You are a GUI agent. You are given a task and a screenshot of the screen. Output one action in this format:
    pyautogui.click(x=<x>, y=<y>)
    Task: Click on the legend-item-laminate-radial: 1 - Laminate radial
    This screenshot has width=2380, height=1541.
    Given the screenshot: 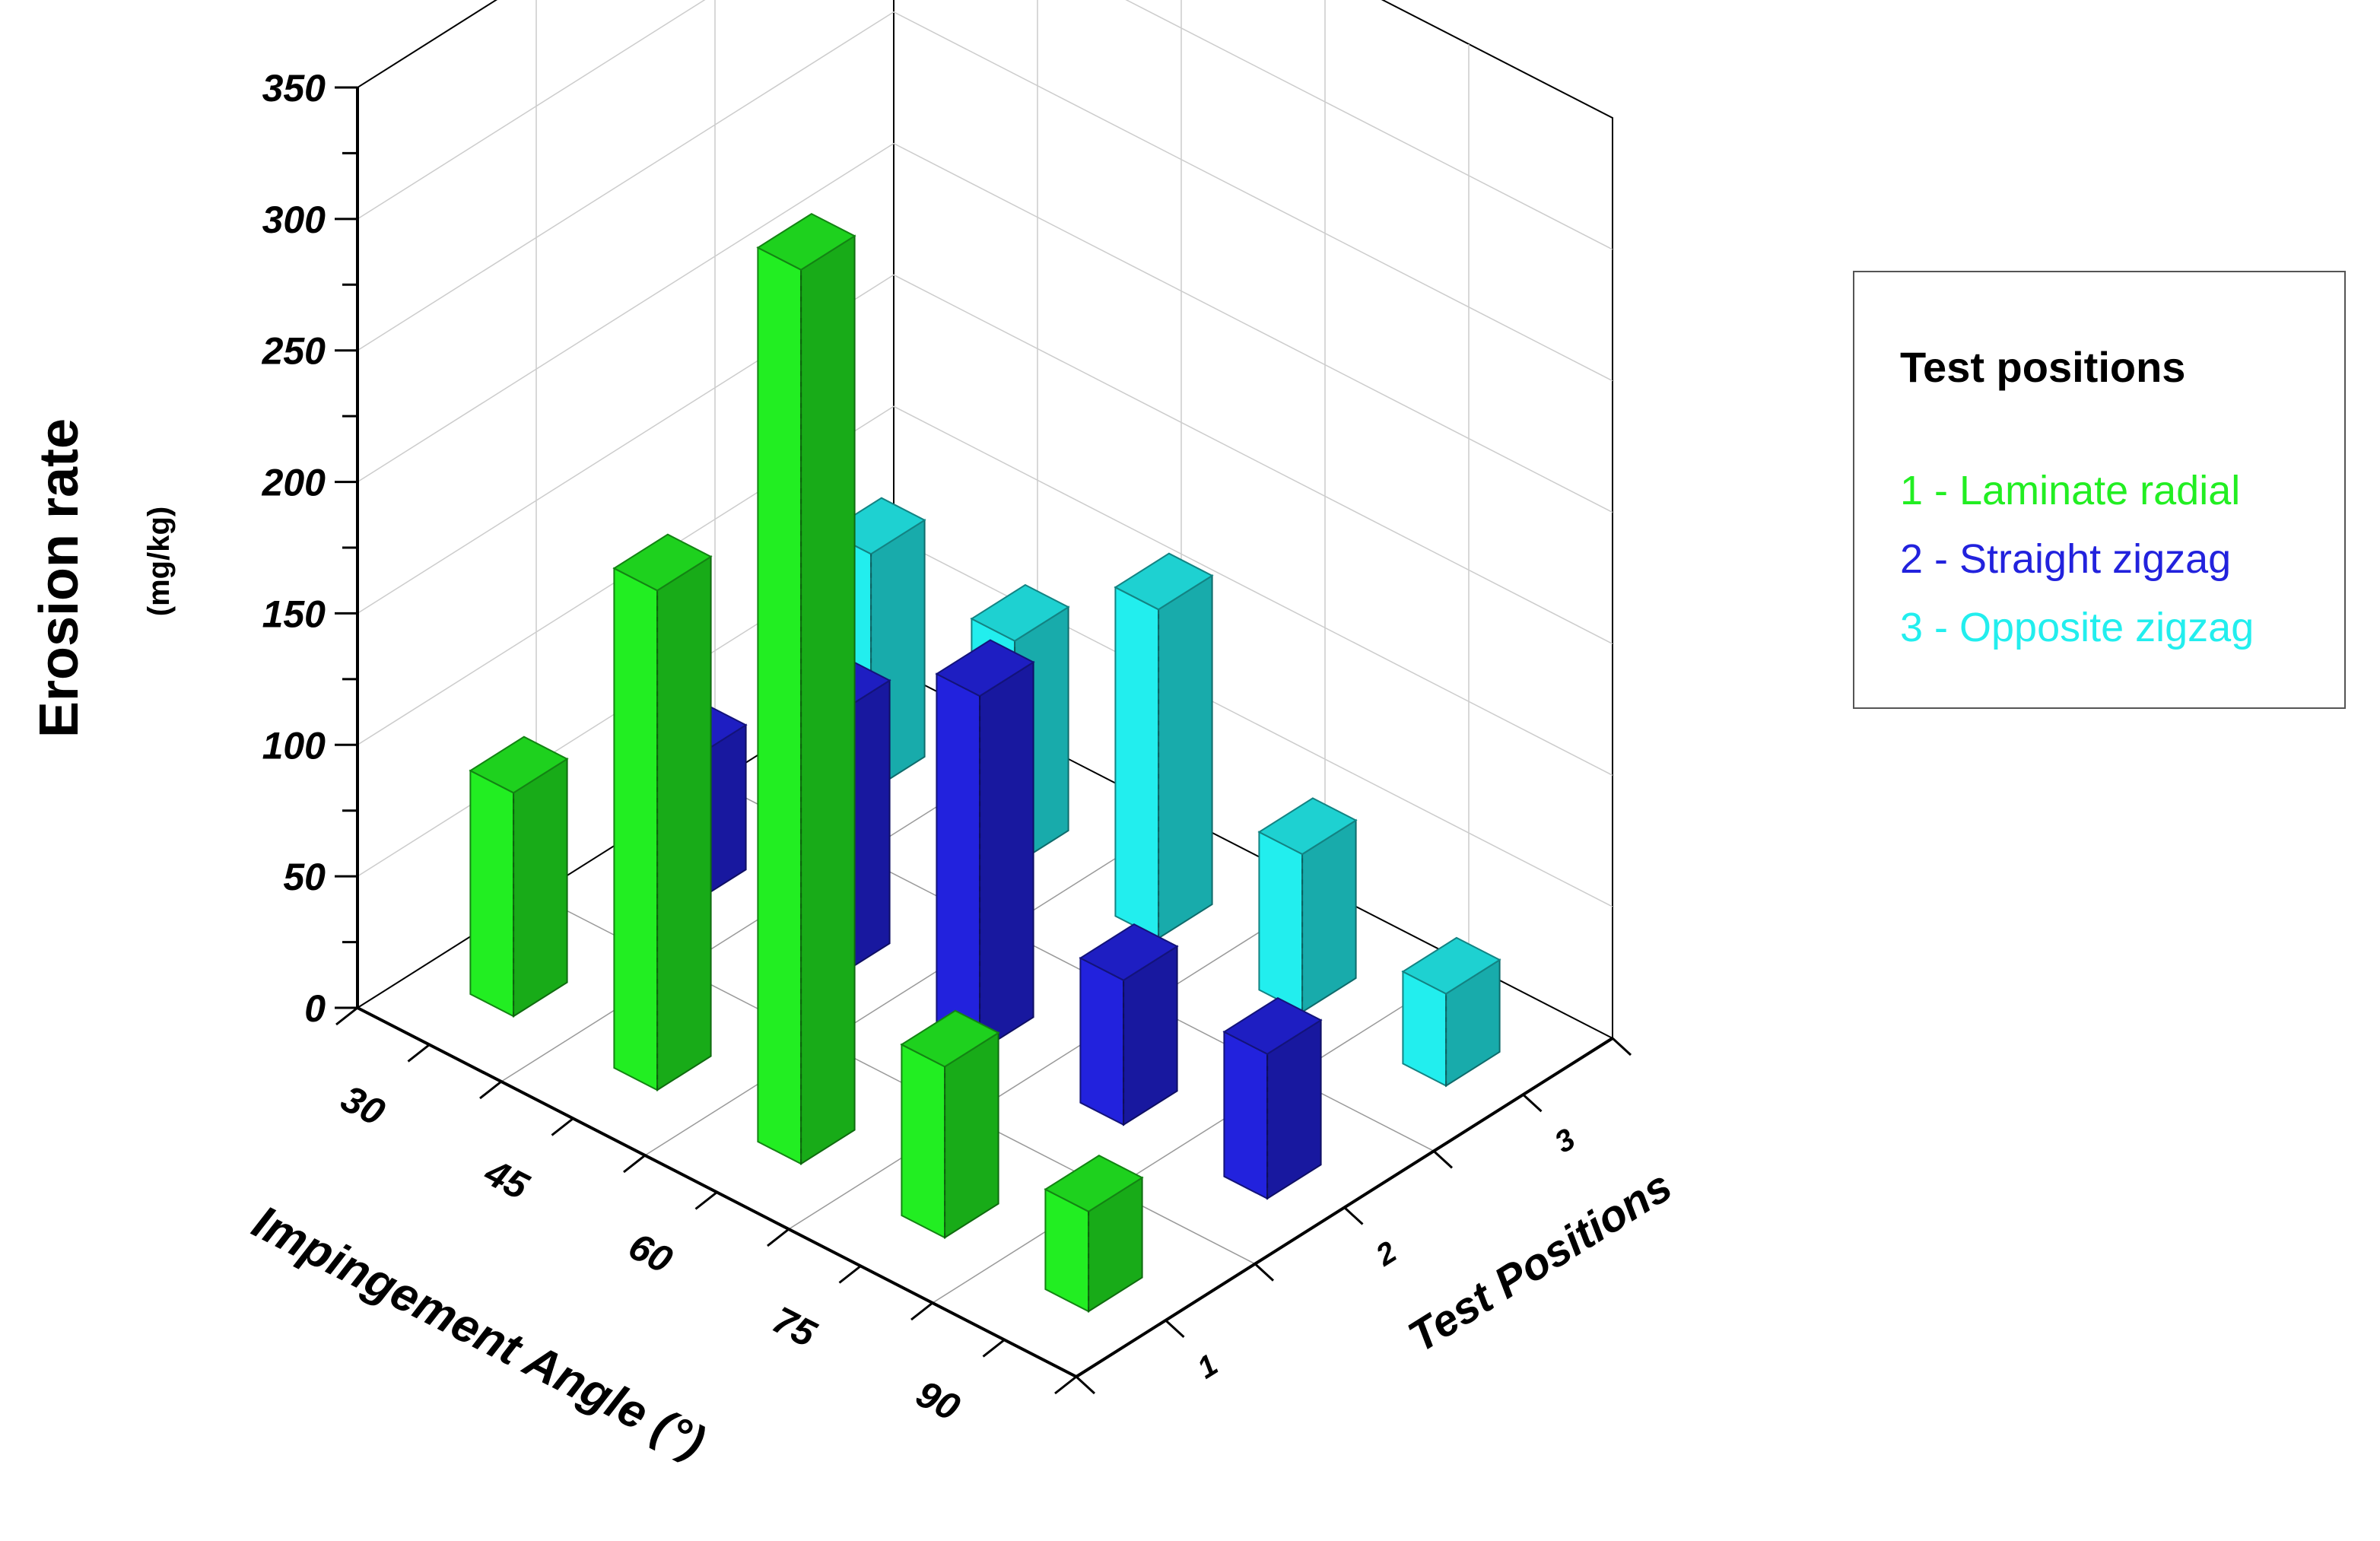 What is the action you would take?
    pyautogui.click(x=2070, y=491)
    